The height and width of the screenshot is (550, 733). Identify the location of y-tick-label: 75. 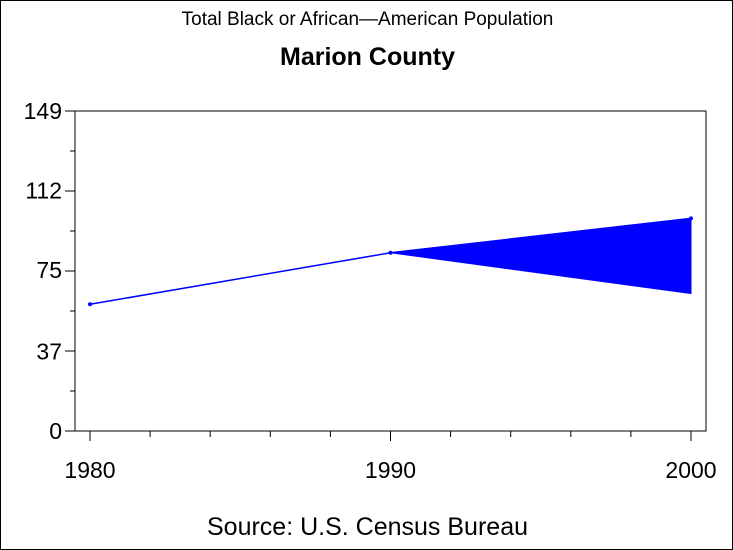
(49, 270).